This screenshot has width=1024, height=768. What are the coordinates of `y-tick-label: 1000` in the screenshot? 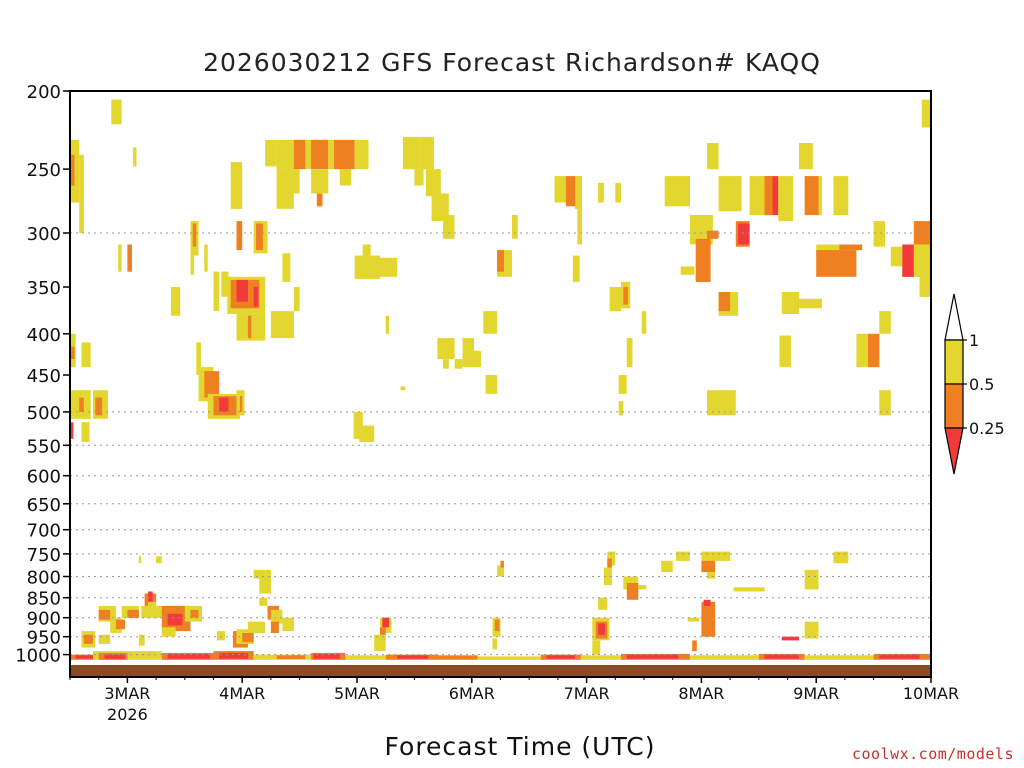 It's located at (38, 656).